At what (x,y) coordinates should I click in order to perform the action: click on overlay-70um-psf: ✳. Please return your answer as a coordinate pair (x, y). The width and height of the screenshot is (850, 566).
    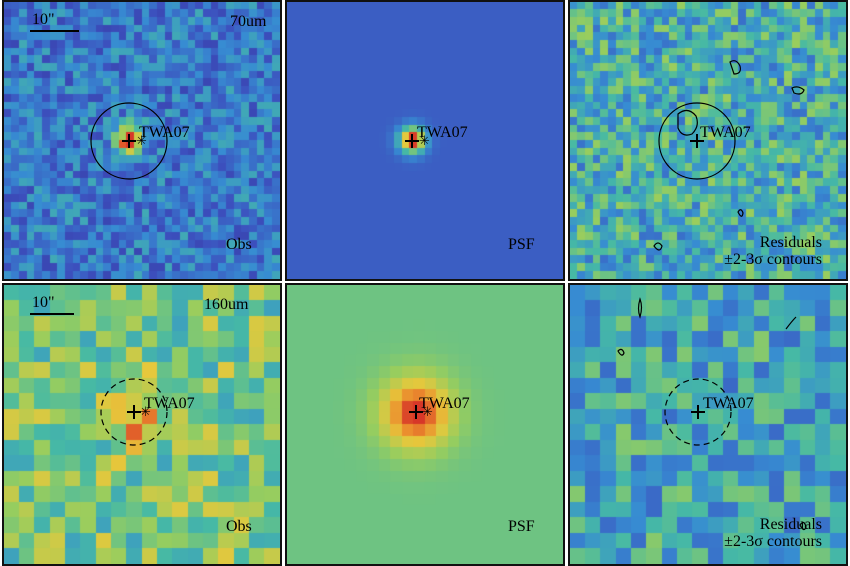
    Looking at the image, I should click on (417, 141).